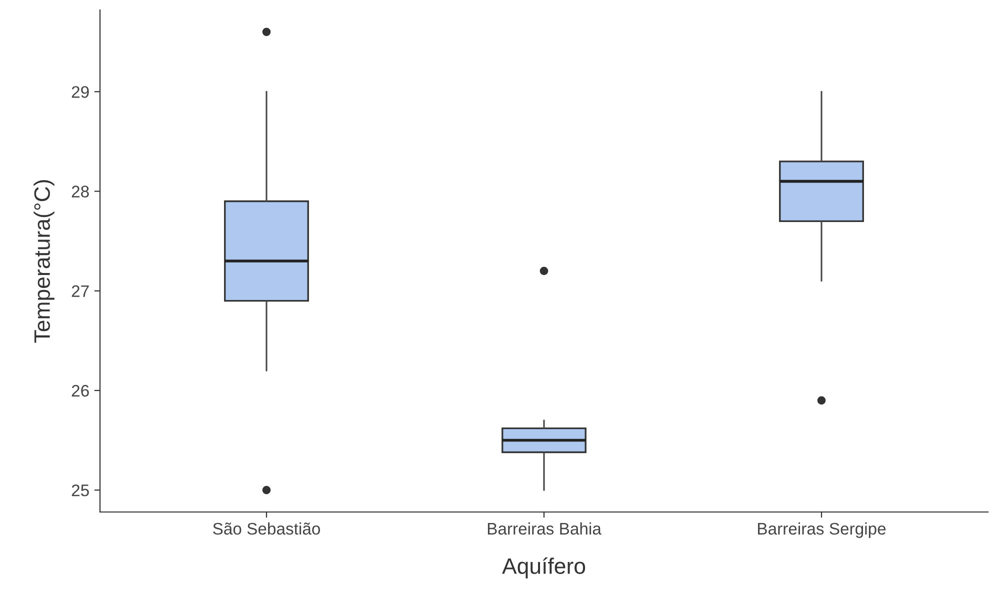 The width and height of the screenshot is (989, 599). What do you see at coordinates (44, 261) in the screenshot?
I see `y-axis-title: Temperatura(°C)` at bounding box center [44, 261].